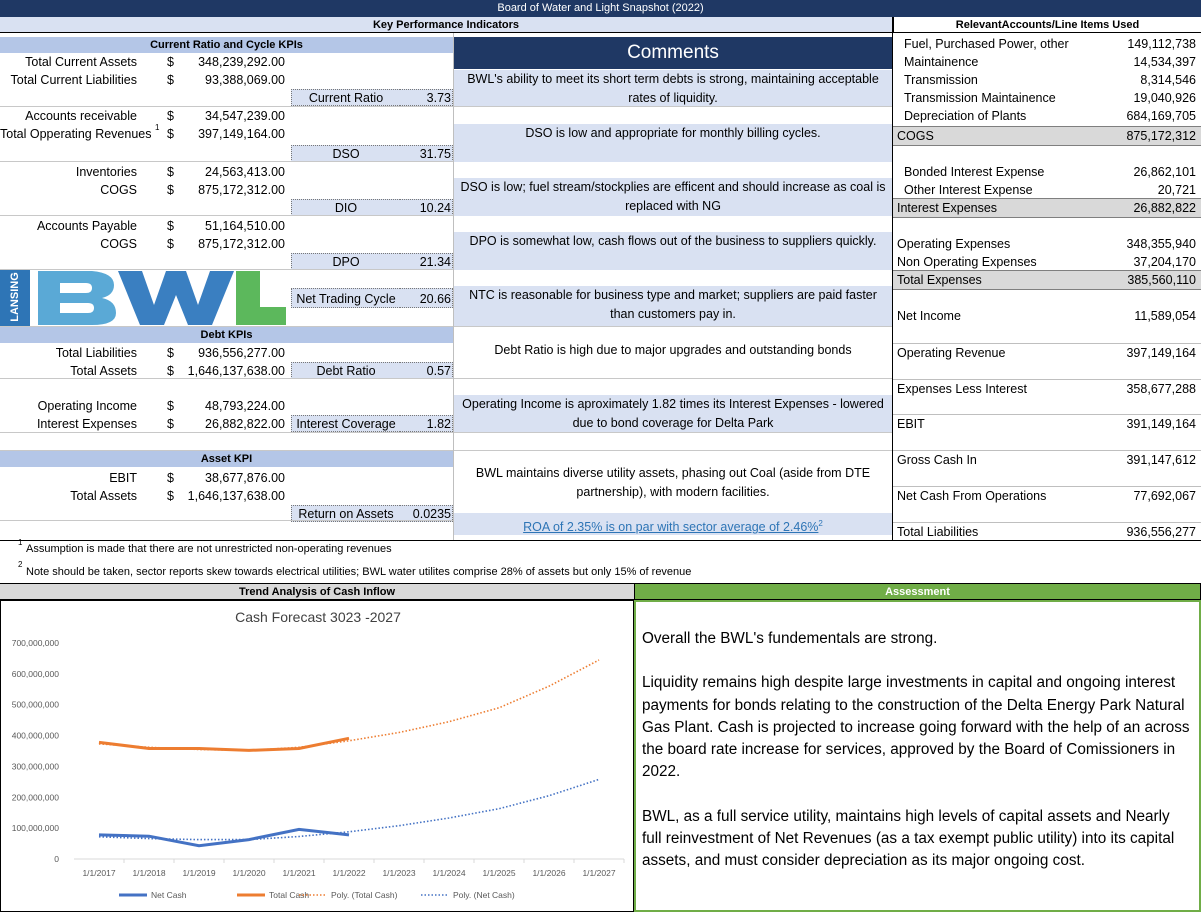 The image size is (1201, 912). Describe the element at coordinates (345, 261) in the screenshot. I see `ratio-label: DPO` at that location.